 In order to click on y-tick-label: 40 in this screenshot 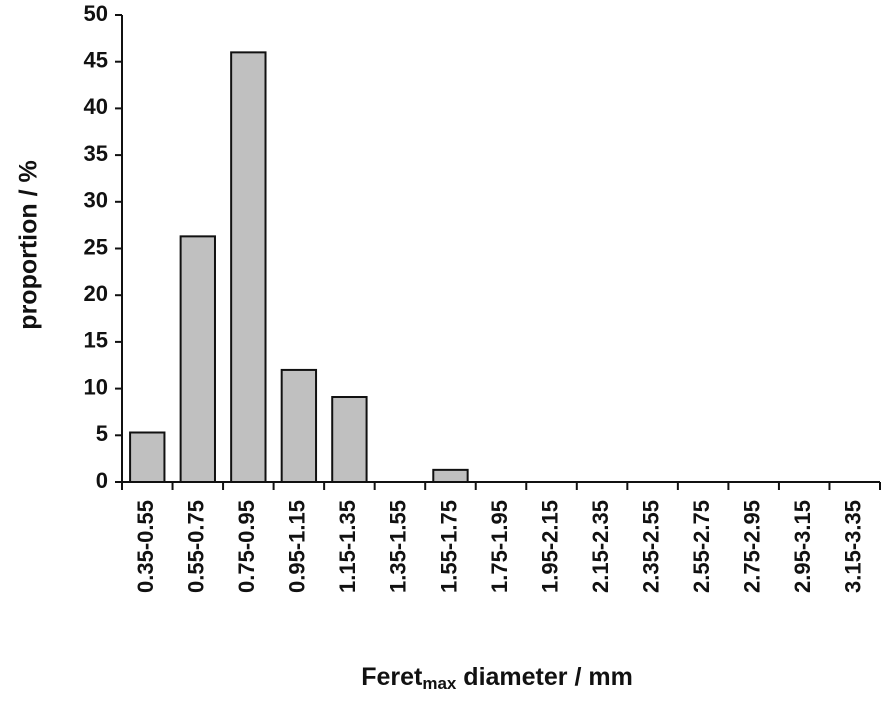, I will do `click(96, 106)`.